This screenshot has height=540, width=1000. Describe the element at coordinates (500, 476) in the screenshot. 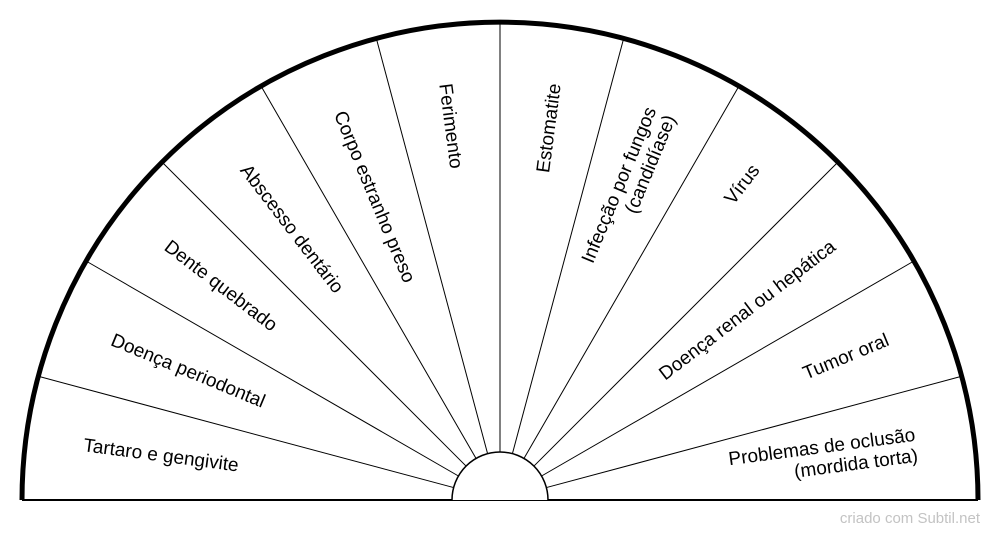

I see `inner-semicircle` at that location.